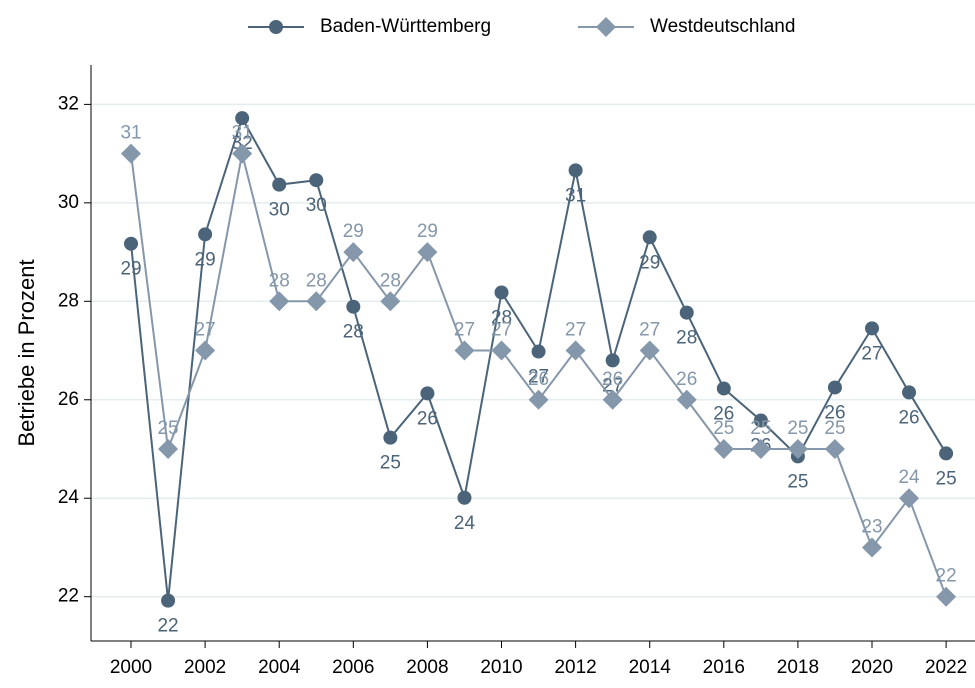  What do you see at coordinates (946, 667) in the screenshot?
I see `x-tick-label: 2022` at bounding box center [946, 667].